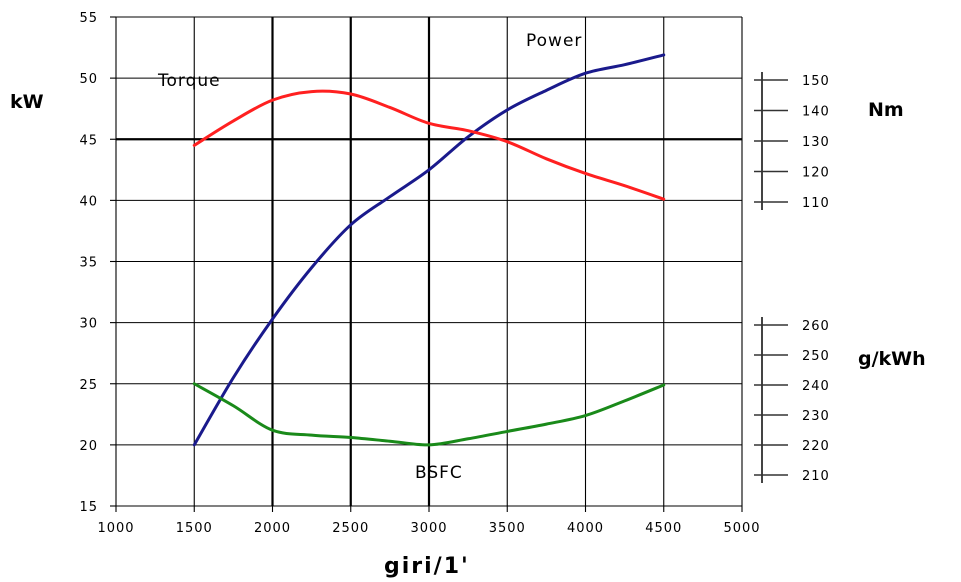 This screenshot has height=582, width=961. I want to click on y-tick-label: 35, so click(88, 263).